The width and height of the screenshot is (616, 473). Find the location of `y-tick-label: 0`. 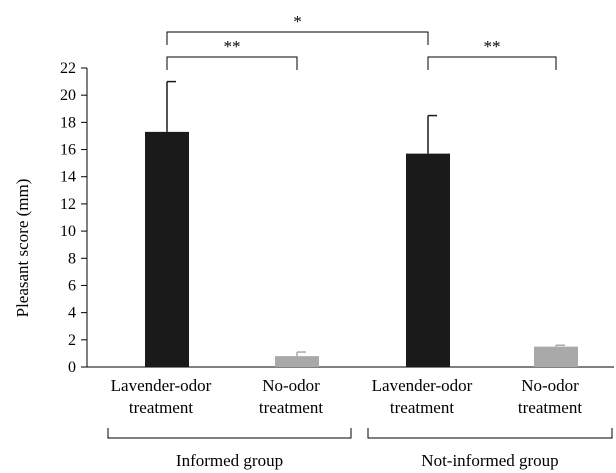

y-tick-label: 0 is located at coordinates (72, 367).